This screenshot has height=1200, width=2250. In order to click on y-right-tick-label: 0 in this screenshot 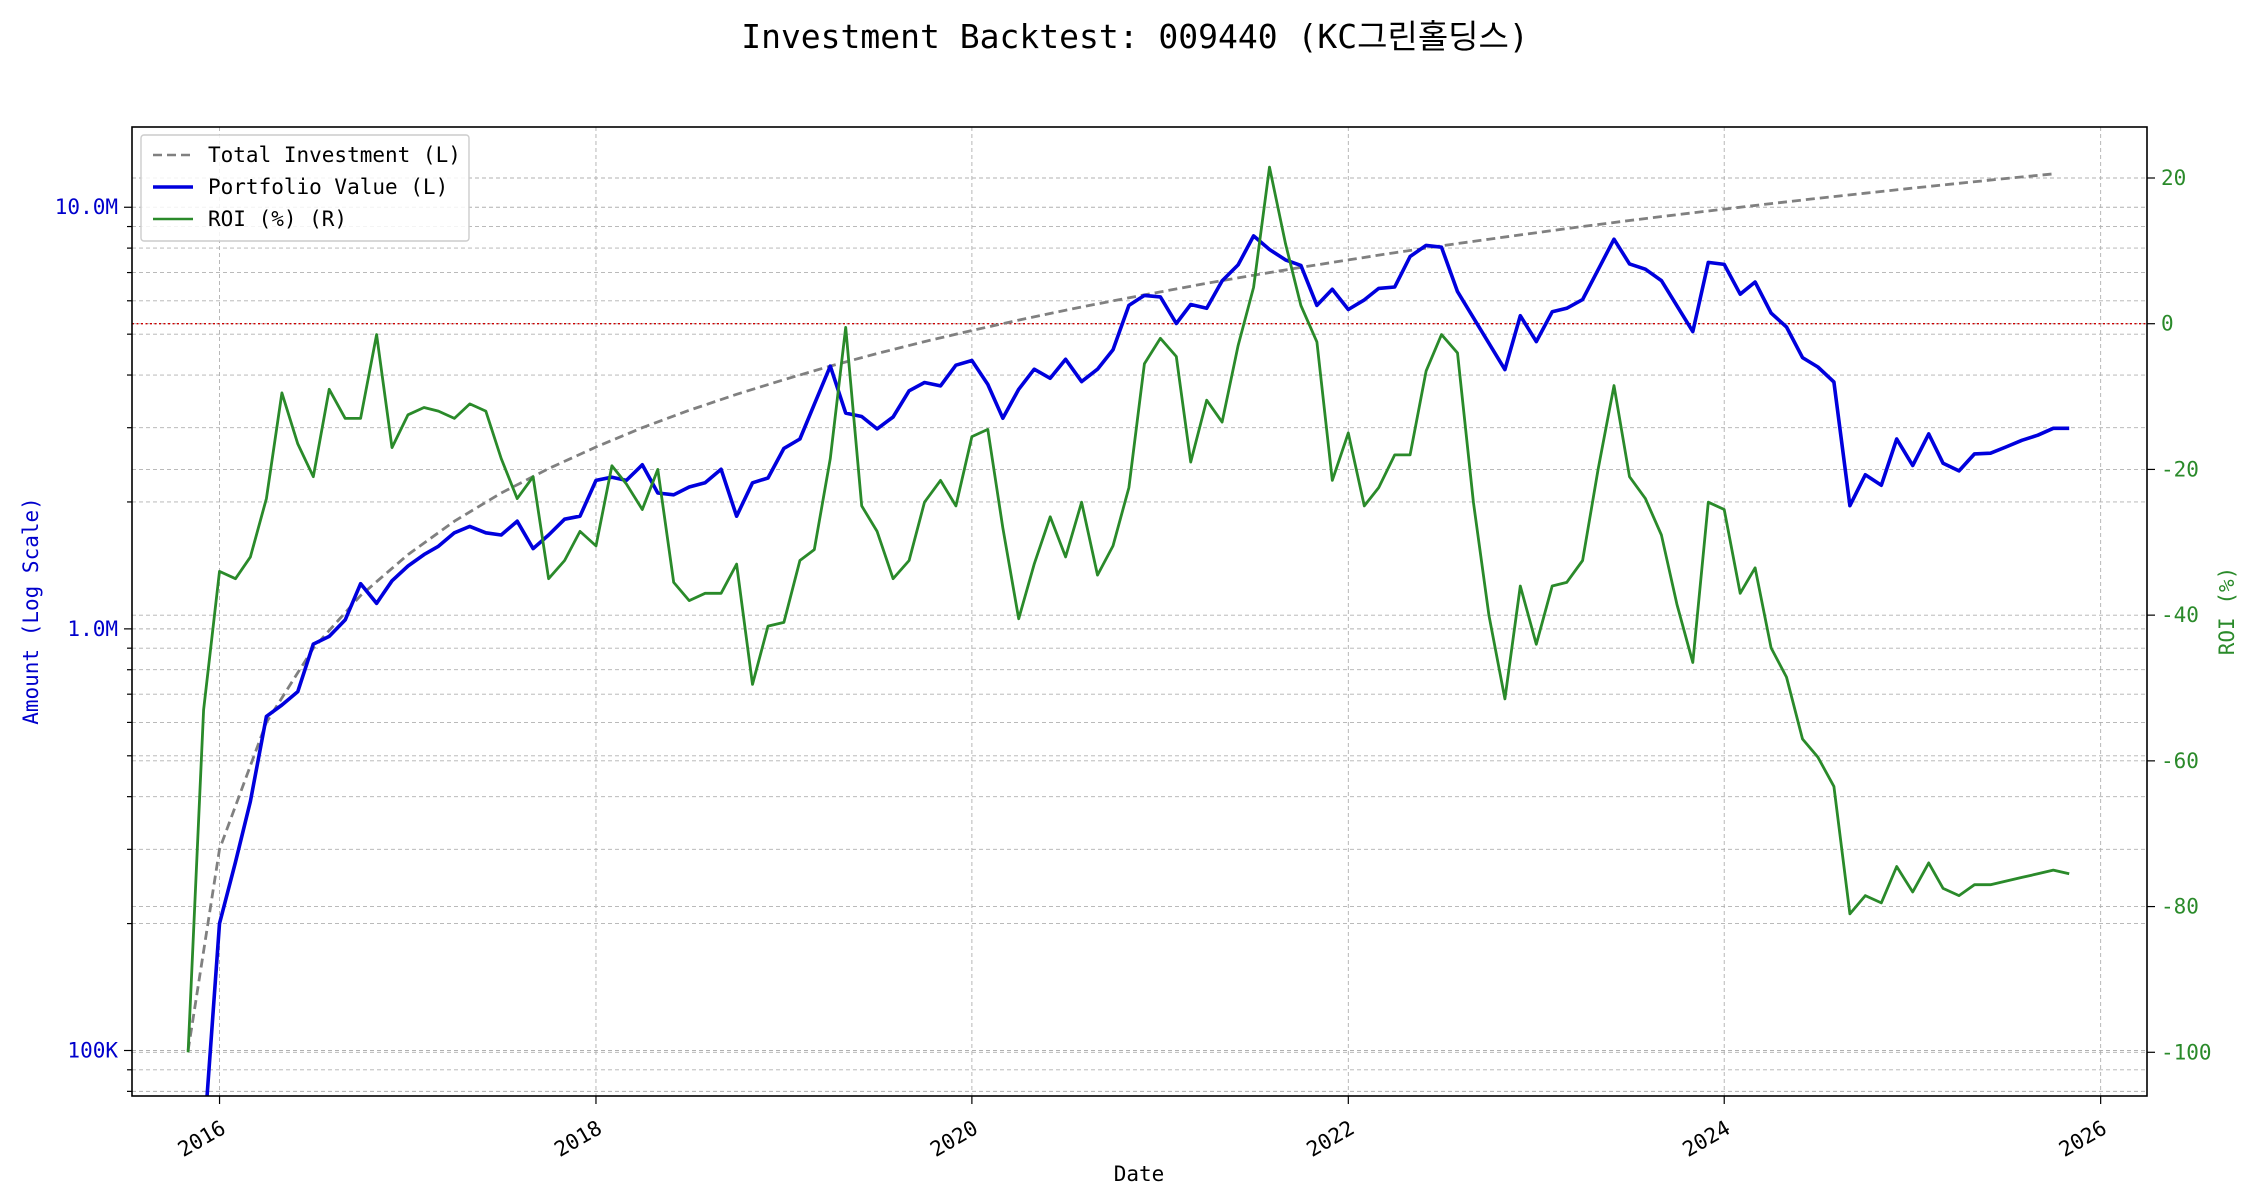, I will do `click(2167, 324)`.